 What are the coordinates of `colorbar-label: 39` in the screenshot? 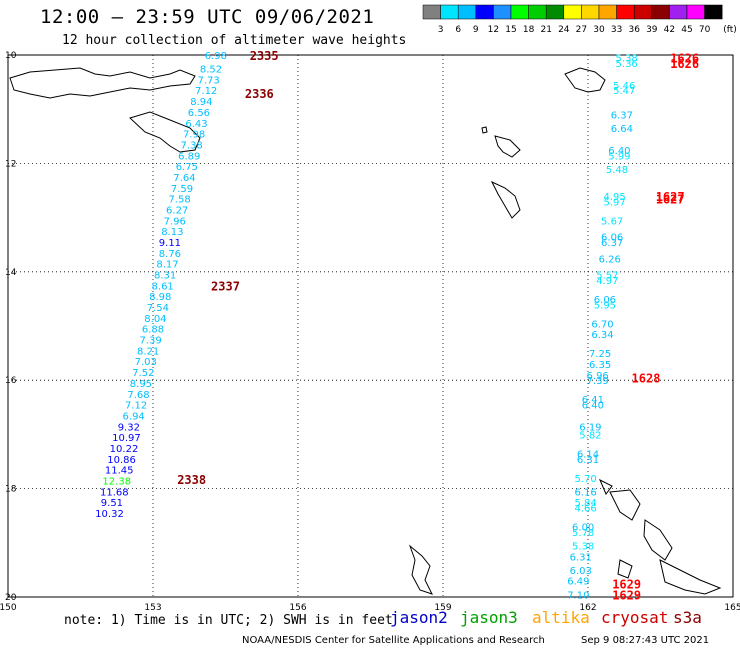 It's located at (652, 30).